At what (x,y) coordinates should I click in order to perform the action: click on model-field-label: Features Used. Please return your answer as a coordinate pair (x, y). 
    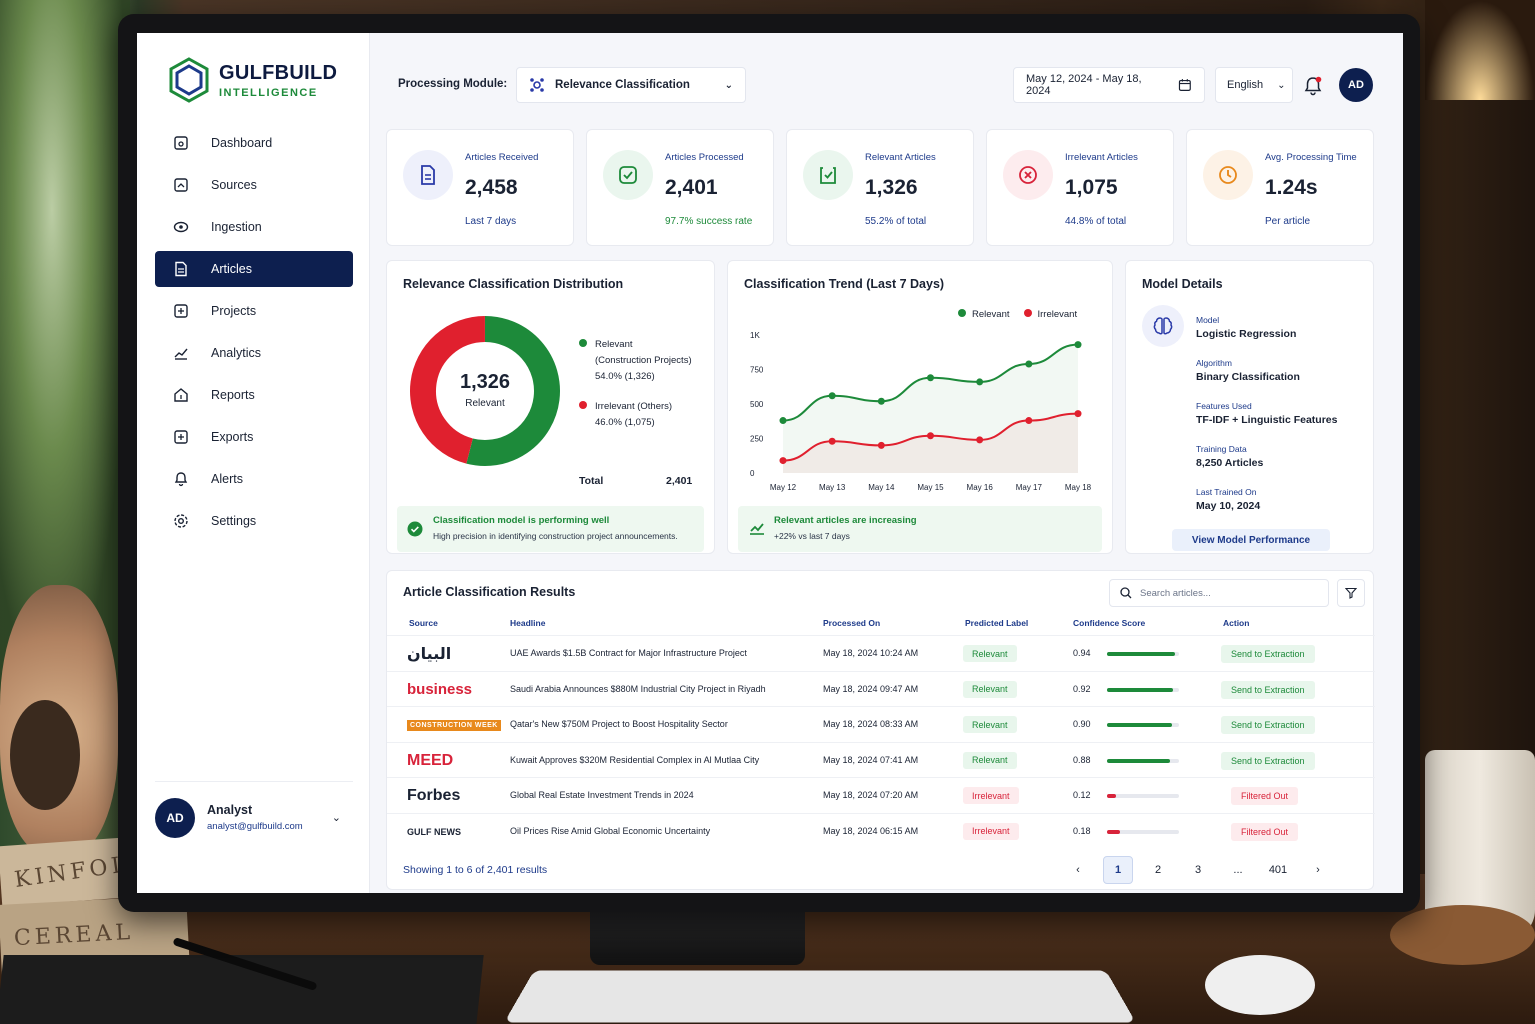
    Looking at the image, I should click on (1224, 406).